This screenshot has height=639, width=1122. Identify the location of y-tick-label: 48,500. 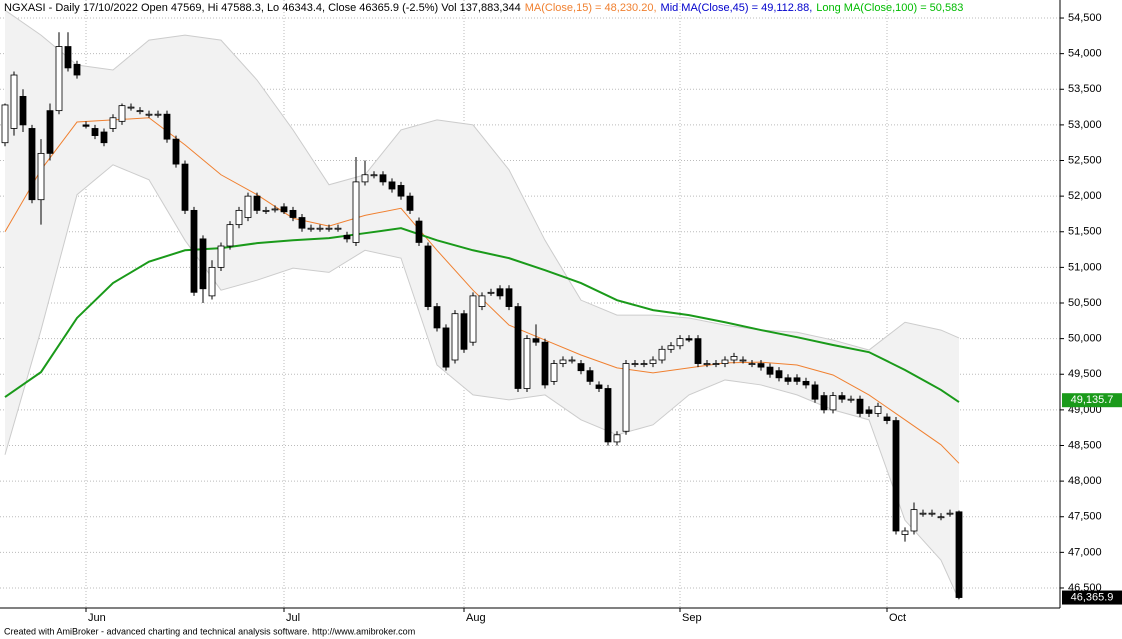
(1085, 445).